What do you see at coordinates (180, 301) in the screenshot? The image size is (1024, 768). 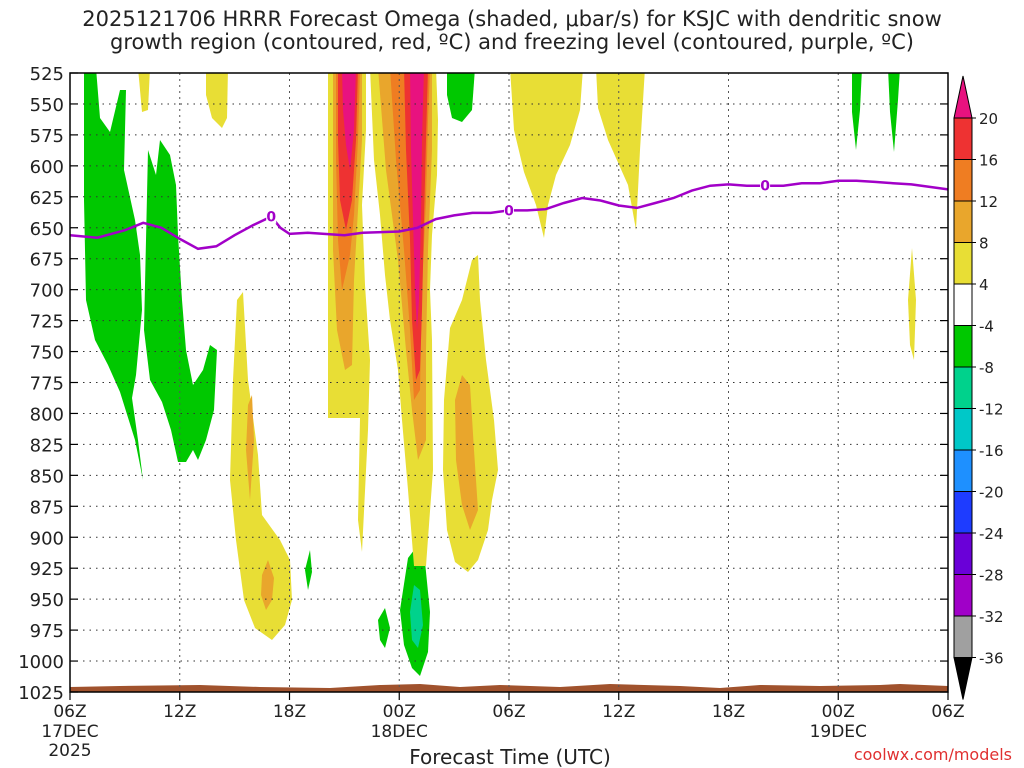 I see `omega-negative-region-mid` at bounding box center [180, 301].